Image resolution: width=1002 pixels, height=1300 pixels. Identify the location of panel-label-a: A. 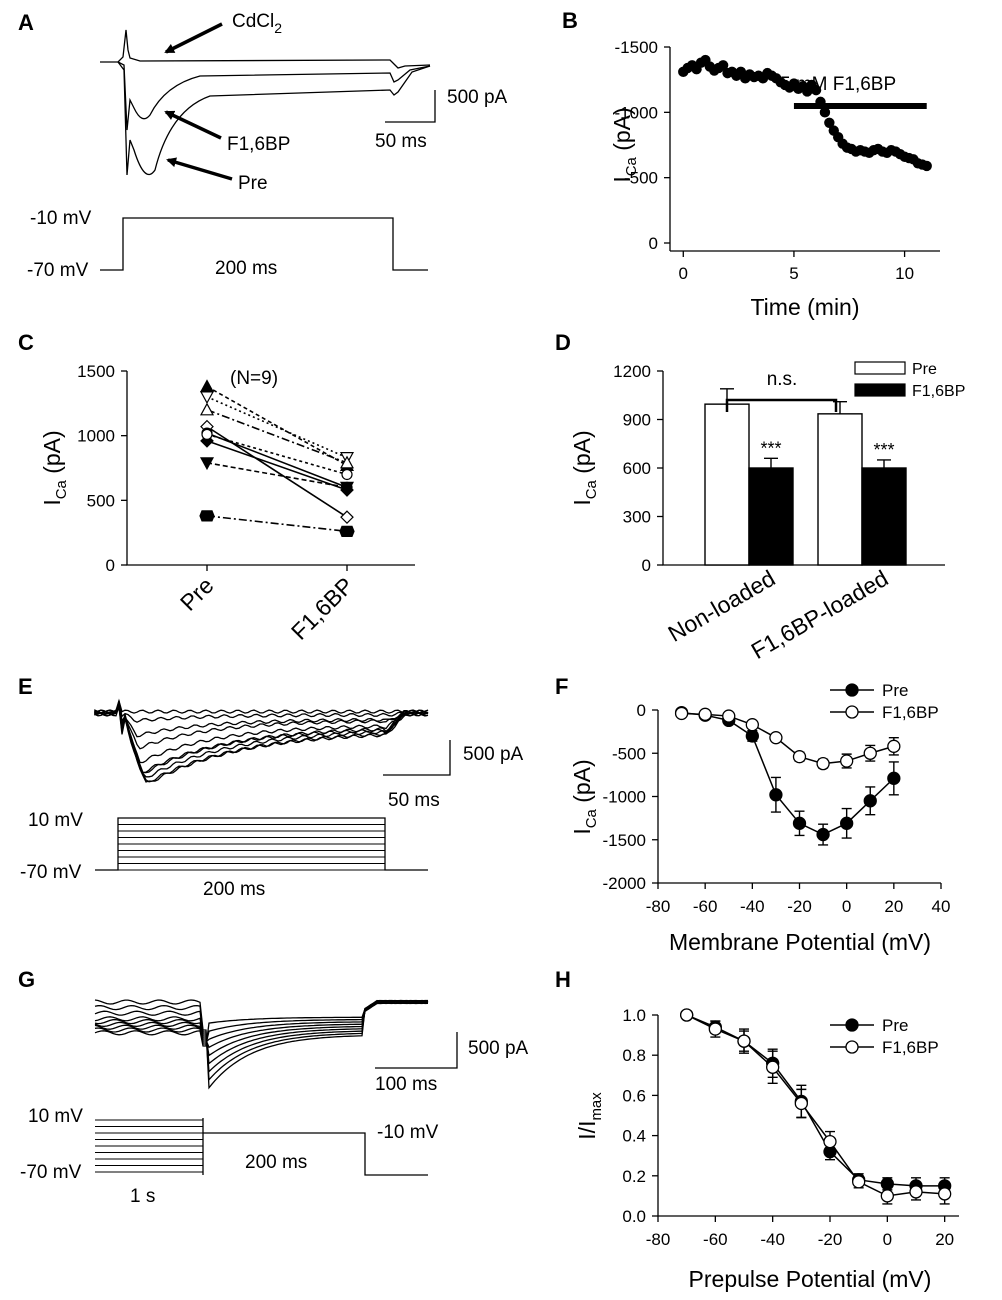
(26, 22).